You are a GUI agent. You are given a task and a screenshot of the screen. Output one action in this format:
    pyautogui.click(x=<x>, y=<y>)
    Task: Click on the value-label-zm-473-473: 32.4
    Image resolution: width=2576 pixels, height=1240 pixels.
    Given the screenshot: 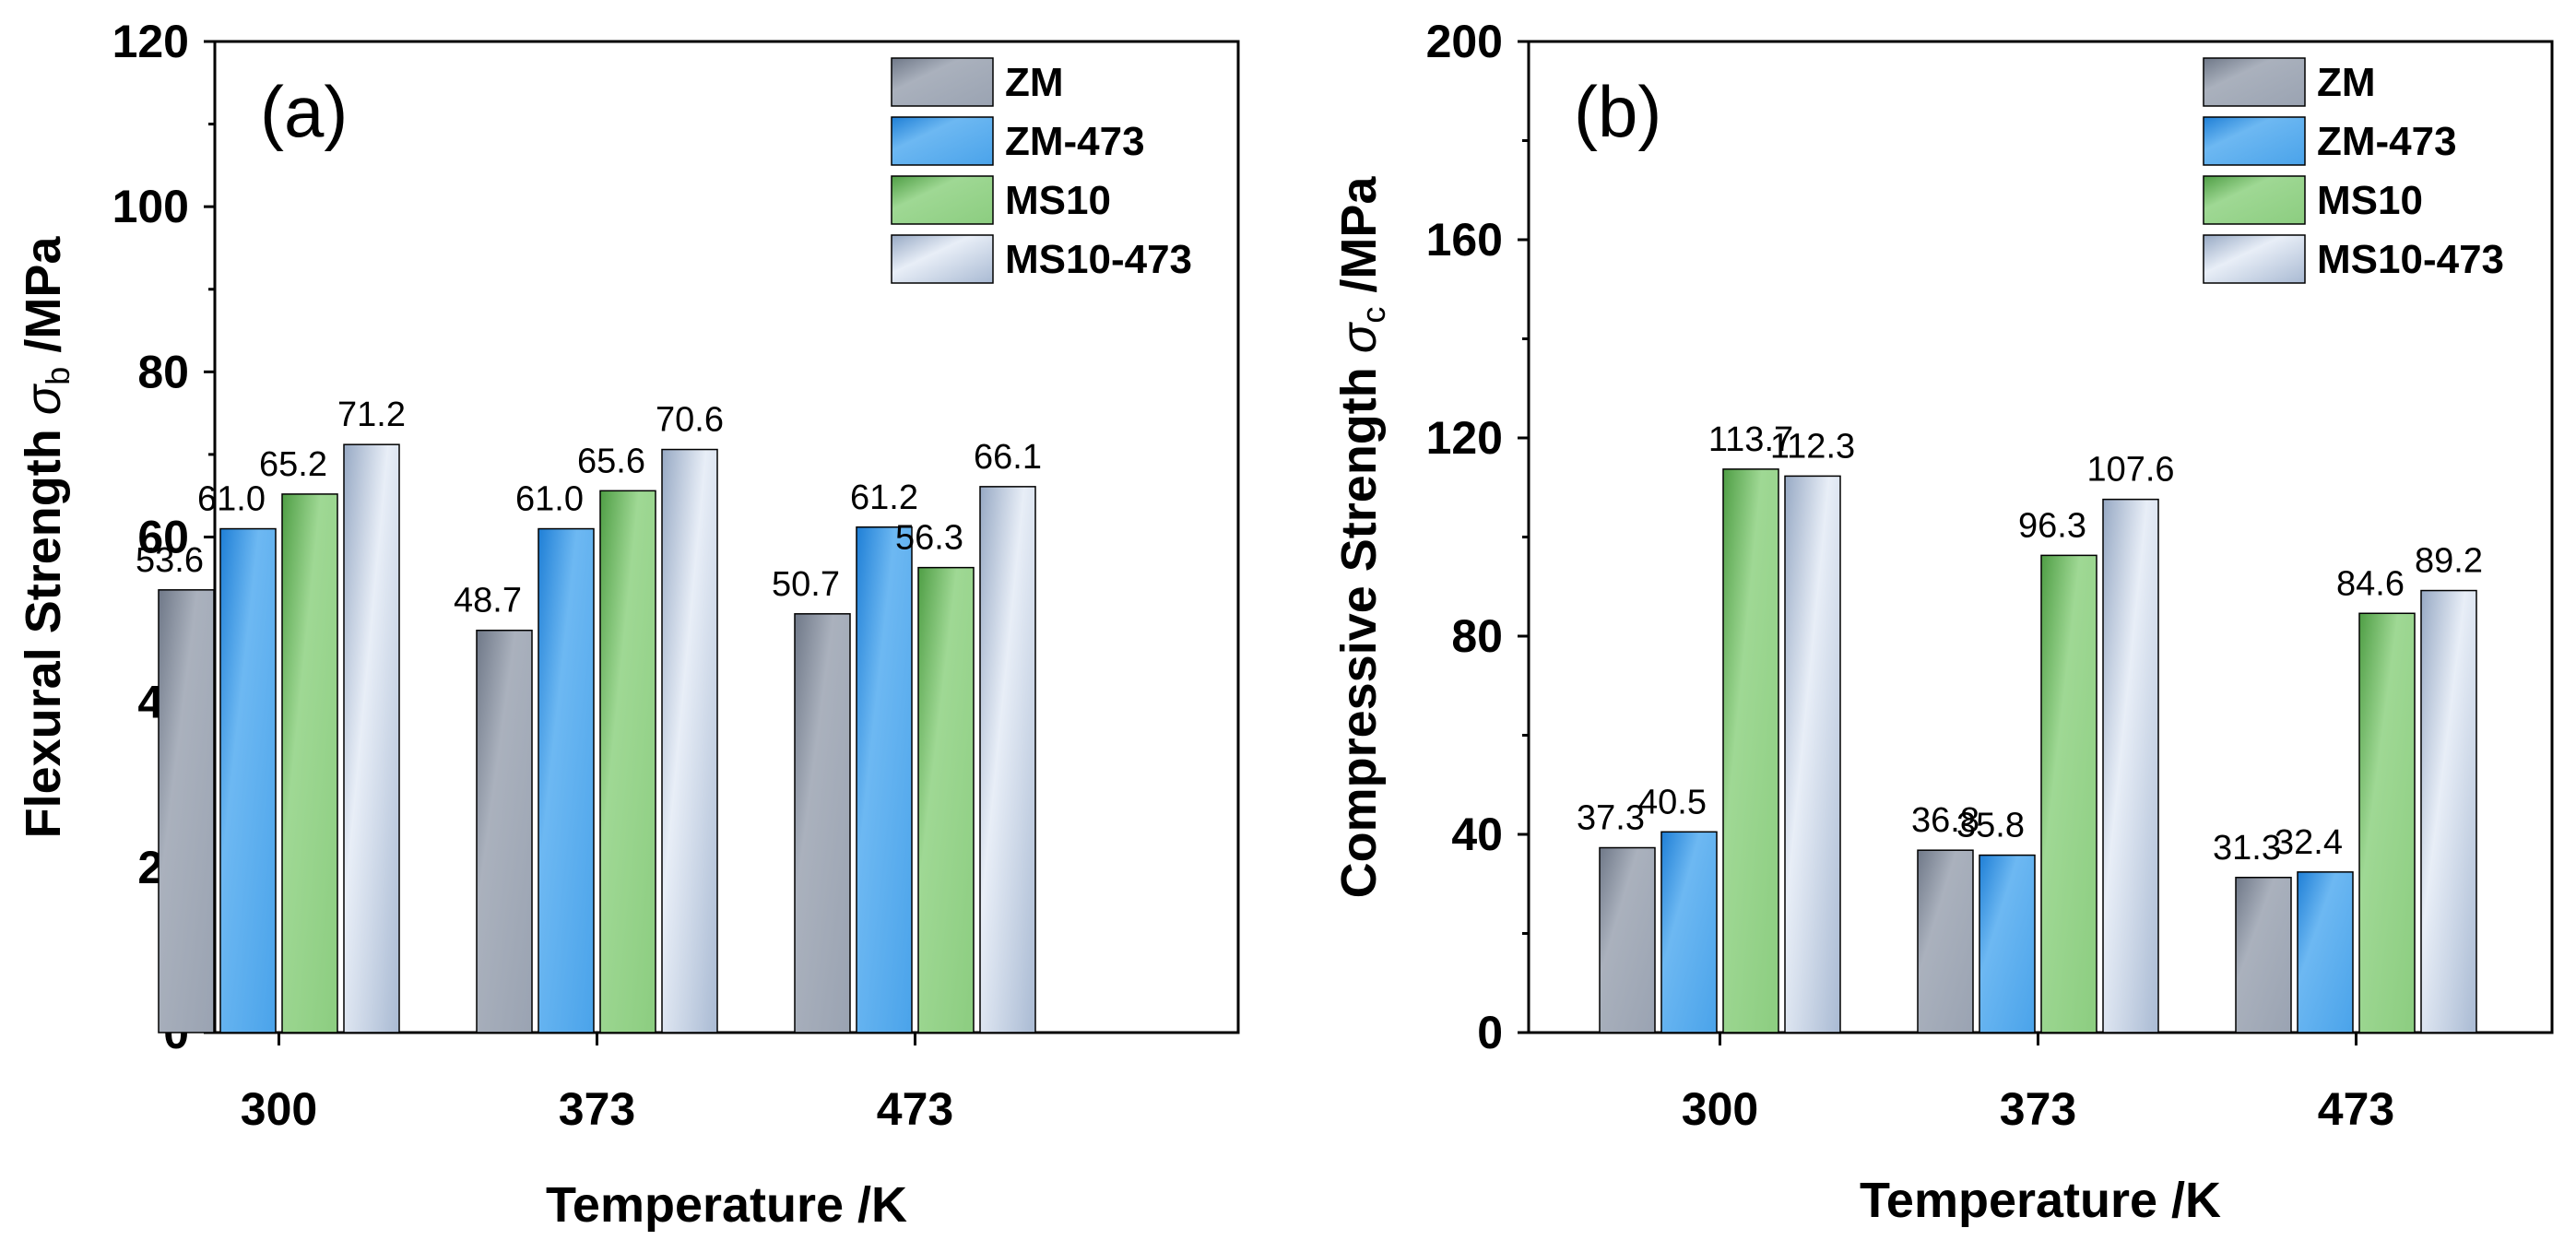 What is the action you would take?
    pyautogui.click(x=2309, y=842)
    